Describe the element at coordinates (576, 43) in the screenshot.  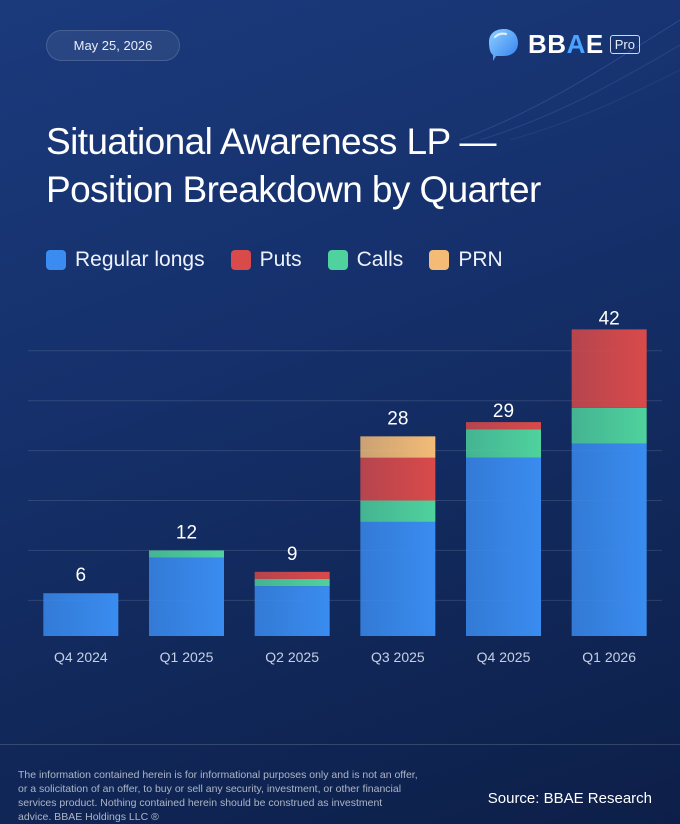
I see `logo-text-a: A` at that location.